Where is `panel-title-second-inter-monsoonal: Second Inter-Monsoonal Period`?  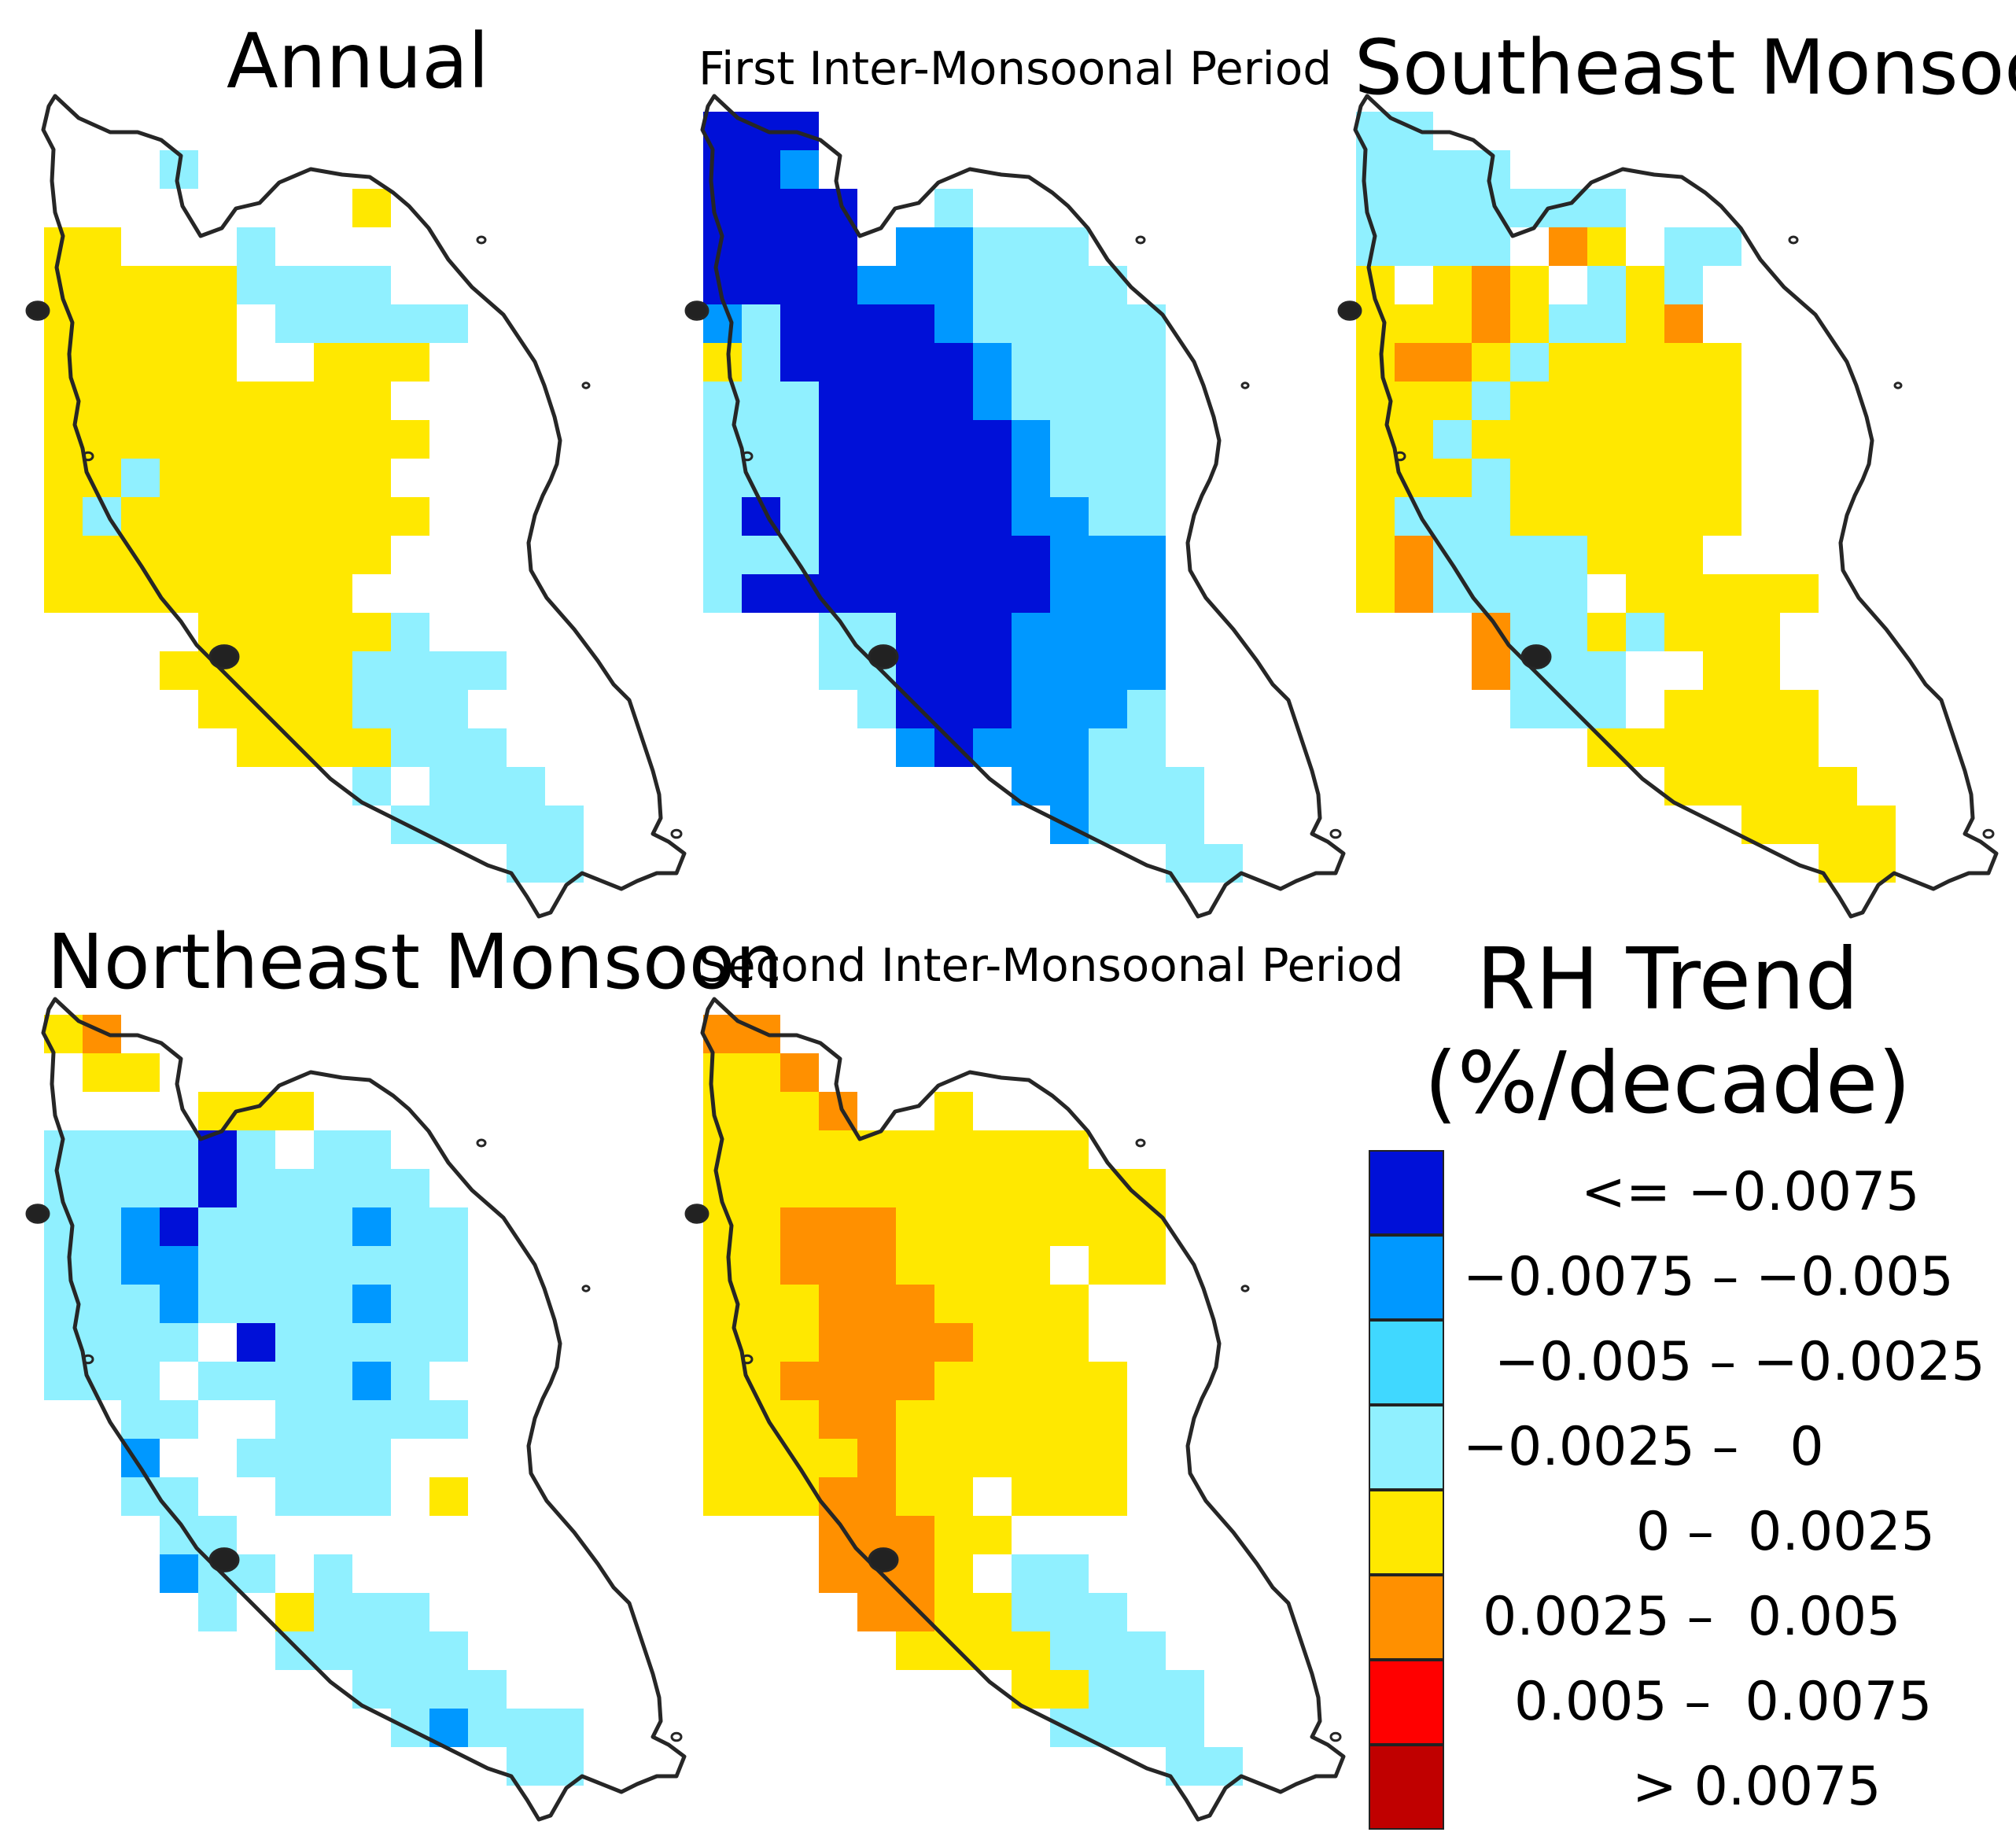 panel-title-second-inter-monsoonal: Second Inter-Monsoonal Period is located at coordinates (1051, 965).